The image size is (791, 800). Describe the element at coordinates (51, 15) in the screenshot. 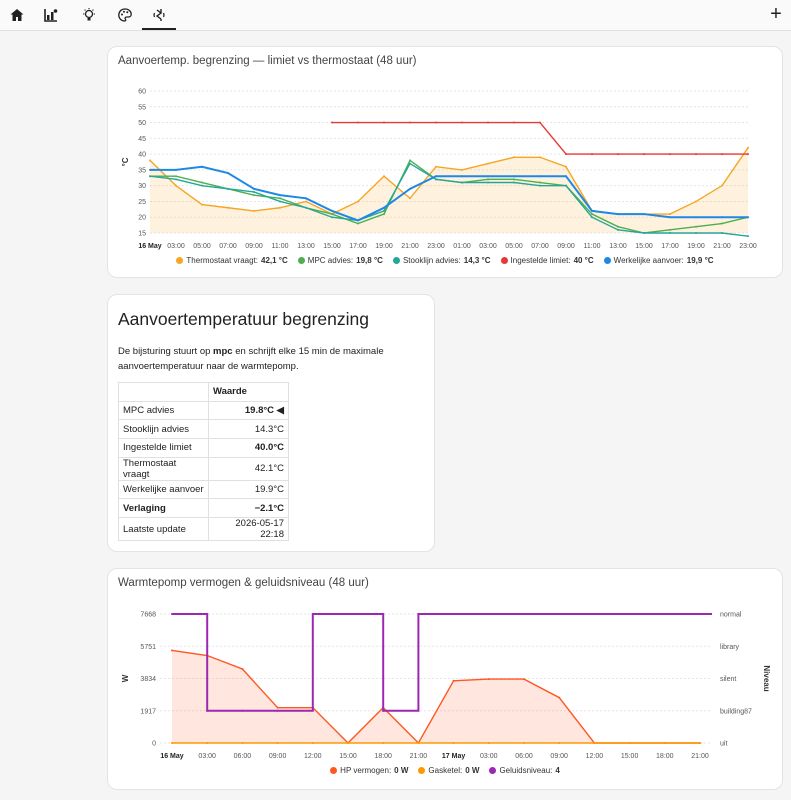

I see `tab-chart` at that location.